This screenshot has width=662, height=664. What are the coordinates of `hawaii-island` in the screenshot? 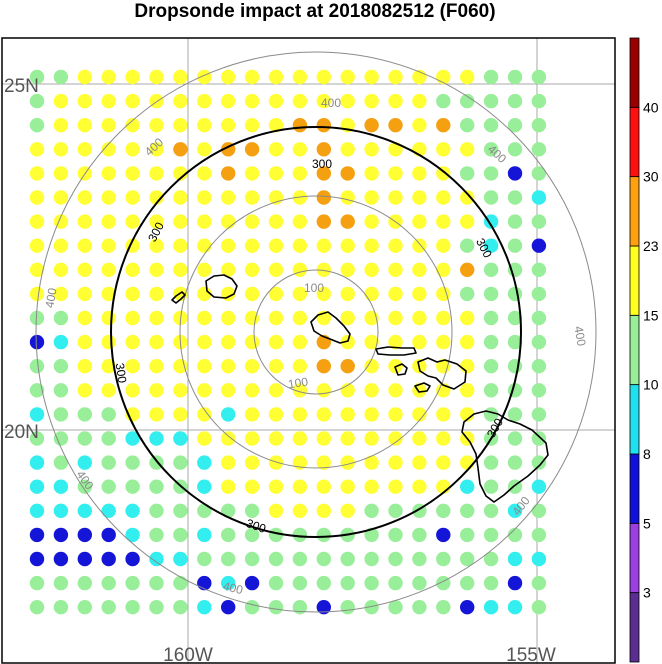 It's located at (505, 456).